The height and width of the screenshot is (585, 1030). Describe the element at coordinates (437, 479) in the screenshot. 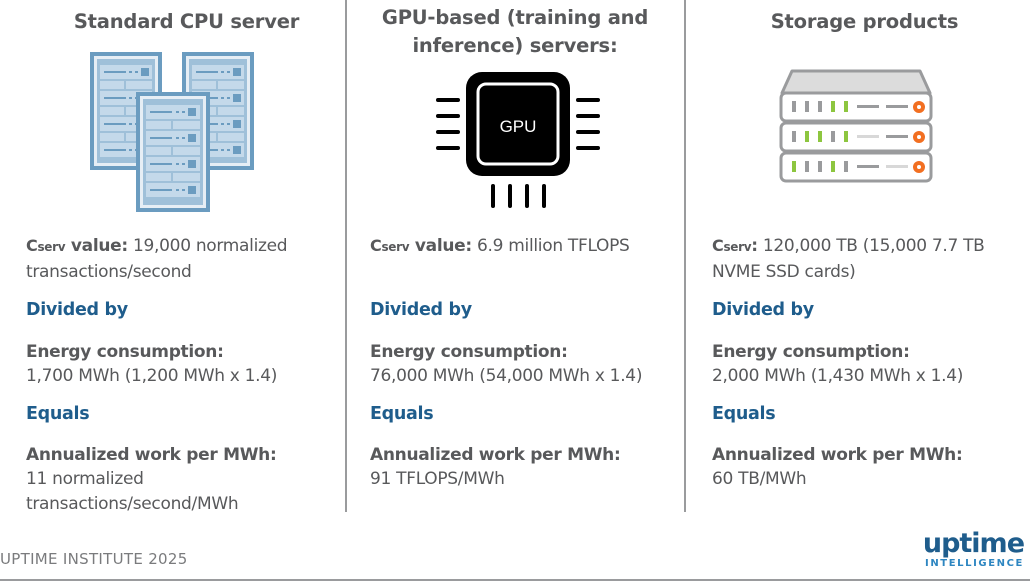

I see `work-value: 91 TFLOPS/MWh` at that location.